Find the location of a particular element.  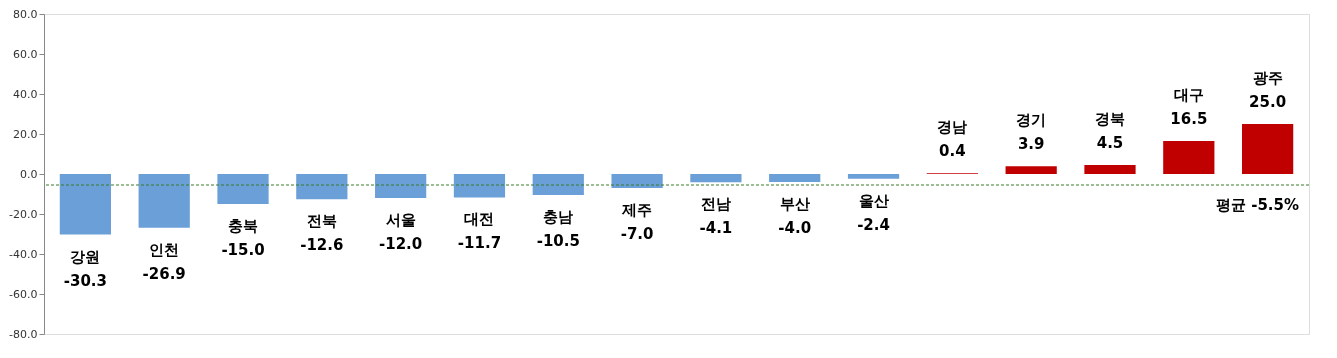

y-tick-label: 80.0 is located at coordinates (25, 14).